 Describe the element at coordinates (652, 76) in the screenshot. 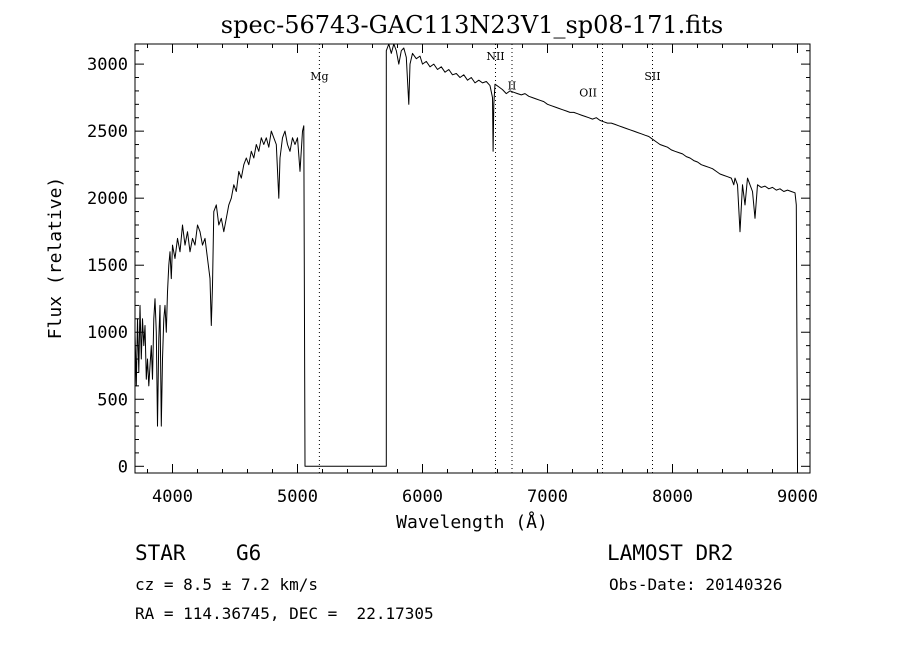

I see `marker-label-sii: SII` at that location.